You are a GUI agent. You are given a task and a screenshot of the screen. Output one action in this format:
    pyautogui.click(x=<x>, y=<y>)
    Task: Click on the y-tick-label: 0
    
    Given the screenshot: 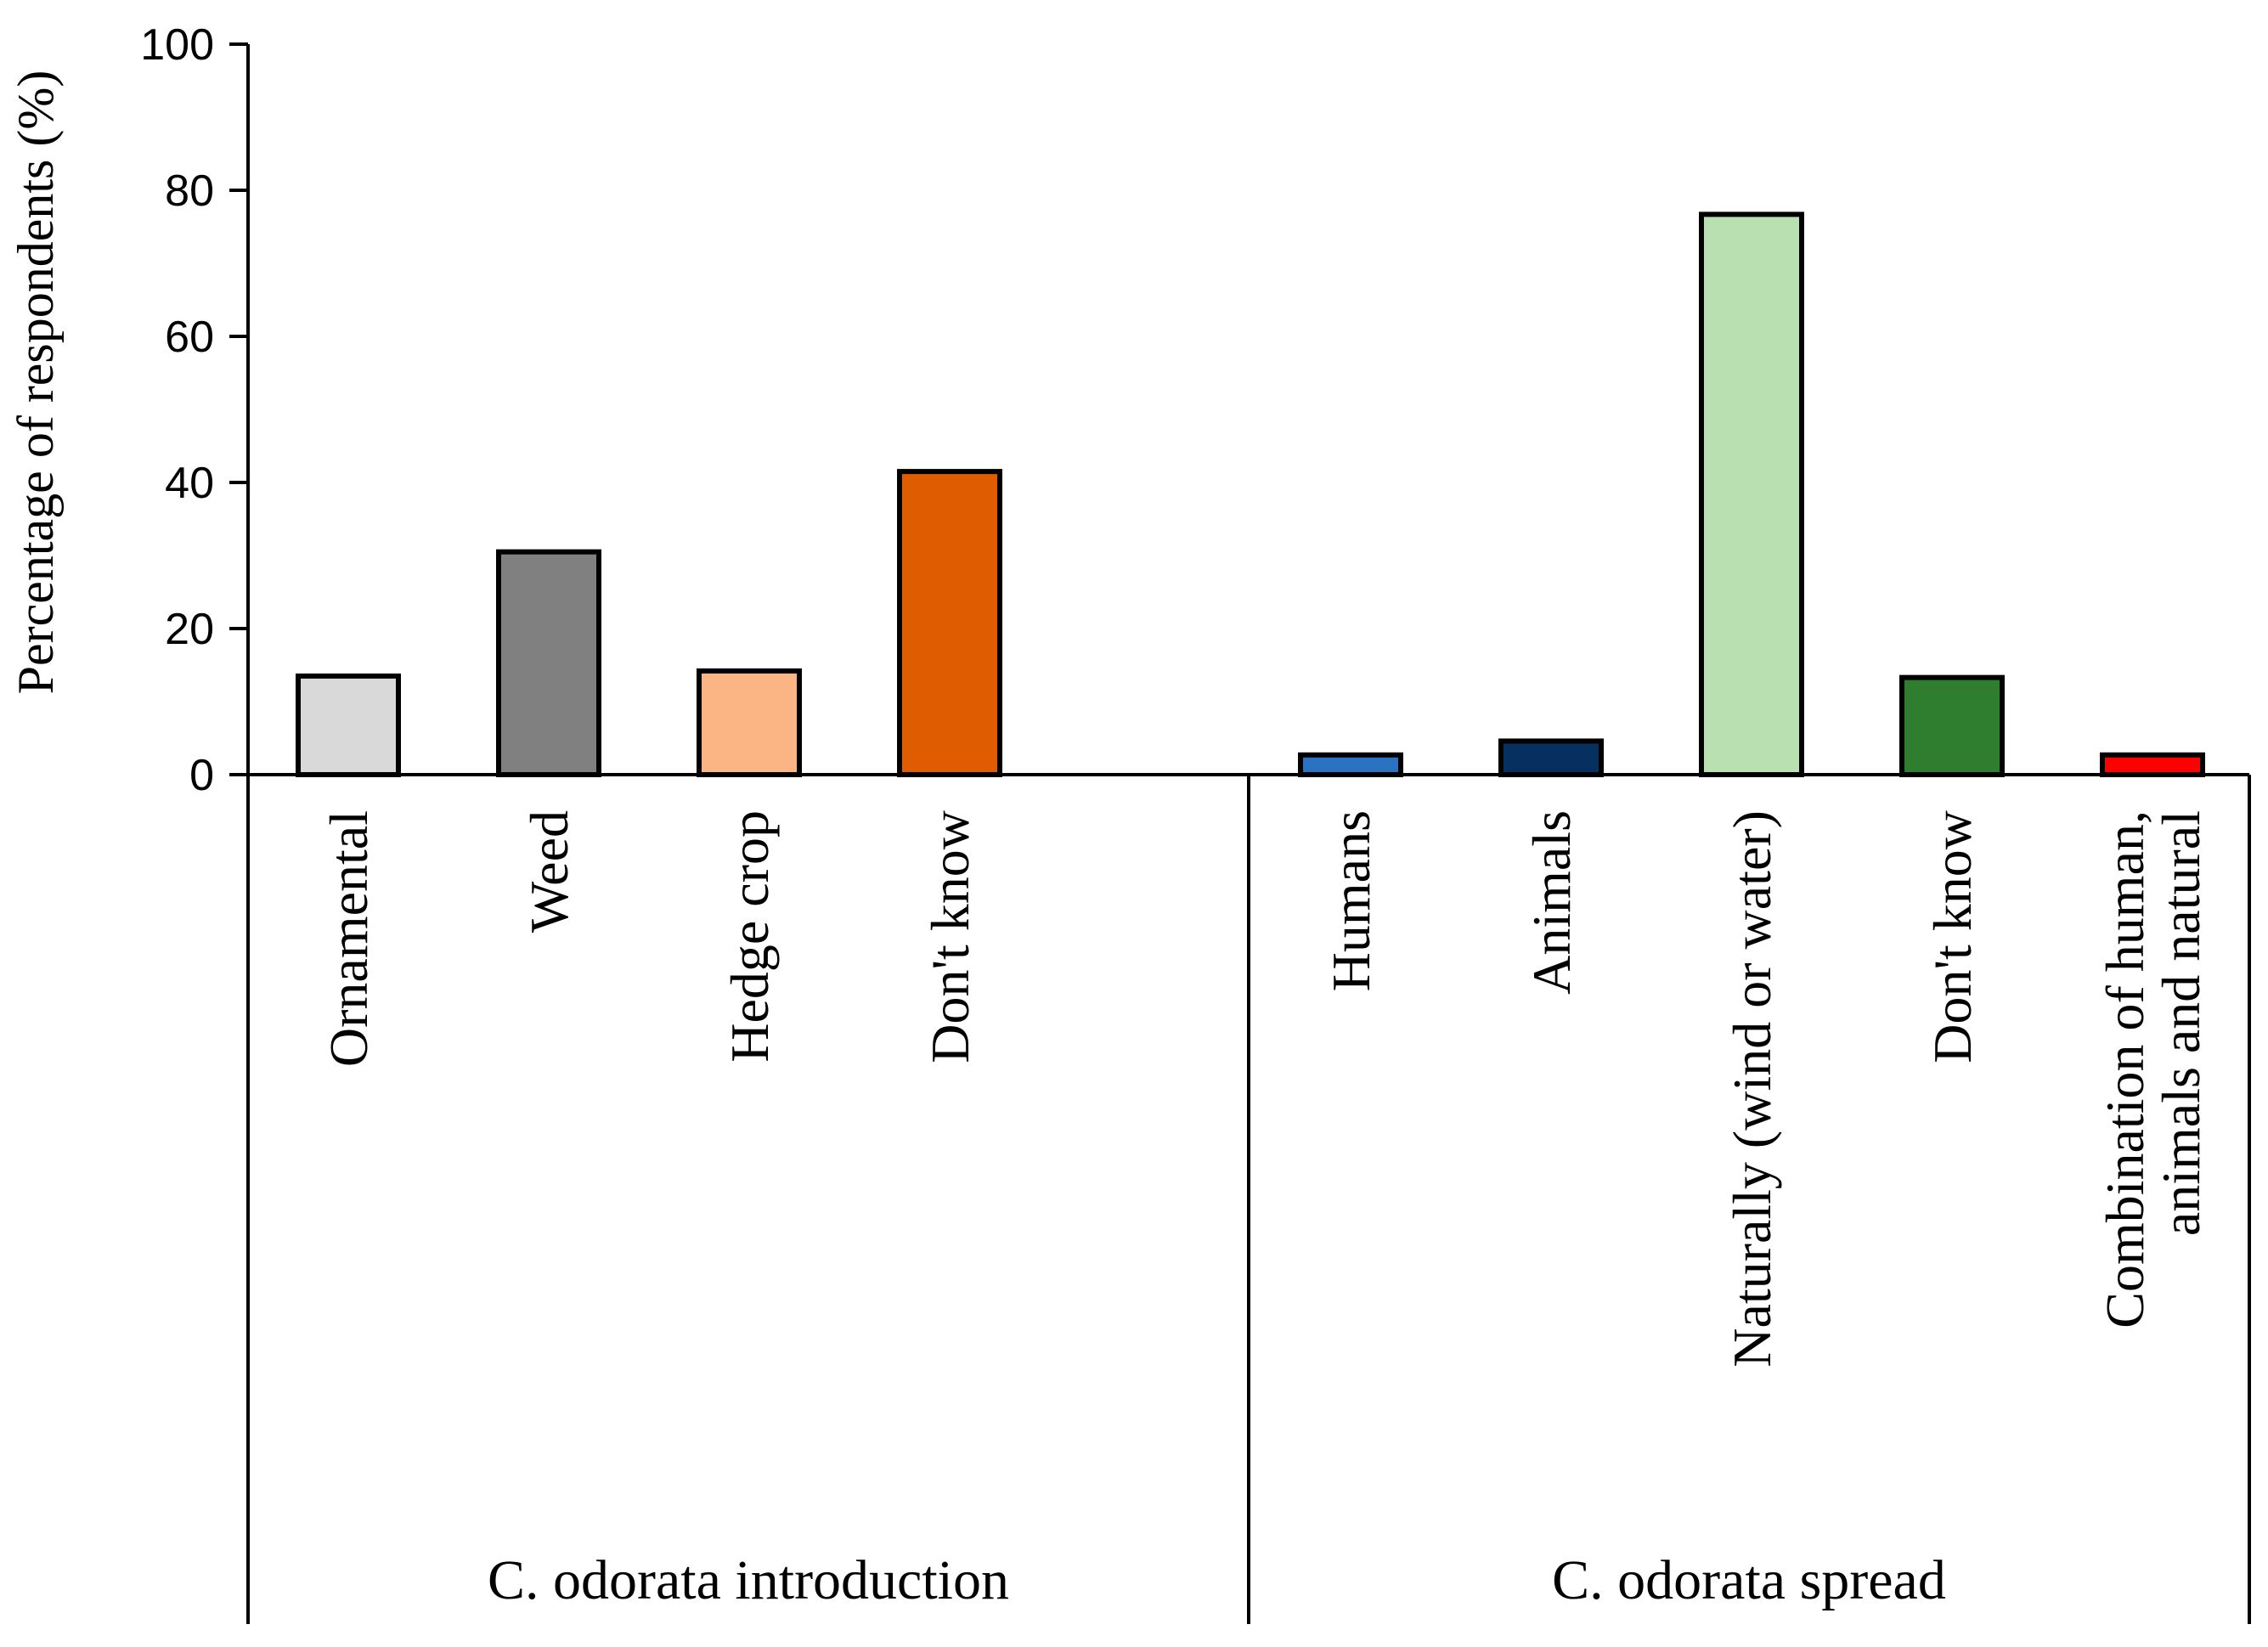 What is the action you would take?
    pyautogui.click(x=201, y=775)
    